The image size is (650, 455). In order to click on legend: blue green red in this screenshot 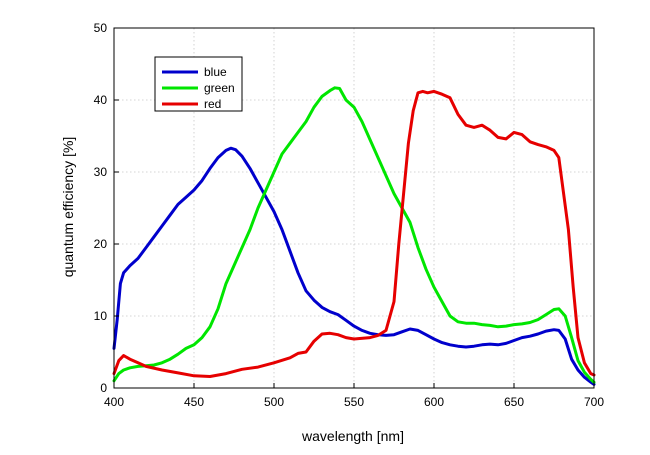, I will do `click(198, 84)`.